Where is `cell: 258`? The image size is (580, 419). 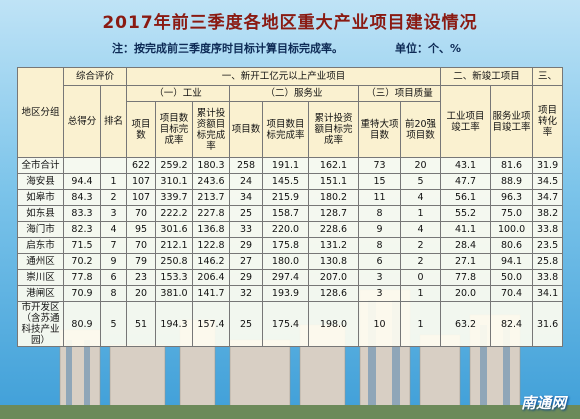 cell: 258 is located at coordinates (246, 165).